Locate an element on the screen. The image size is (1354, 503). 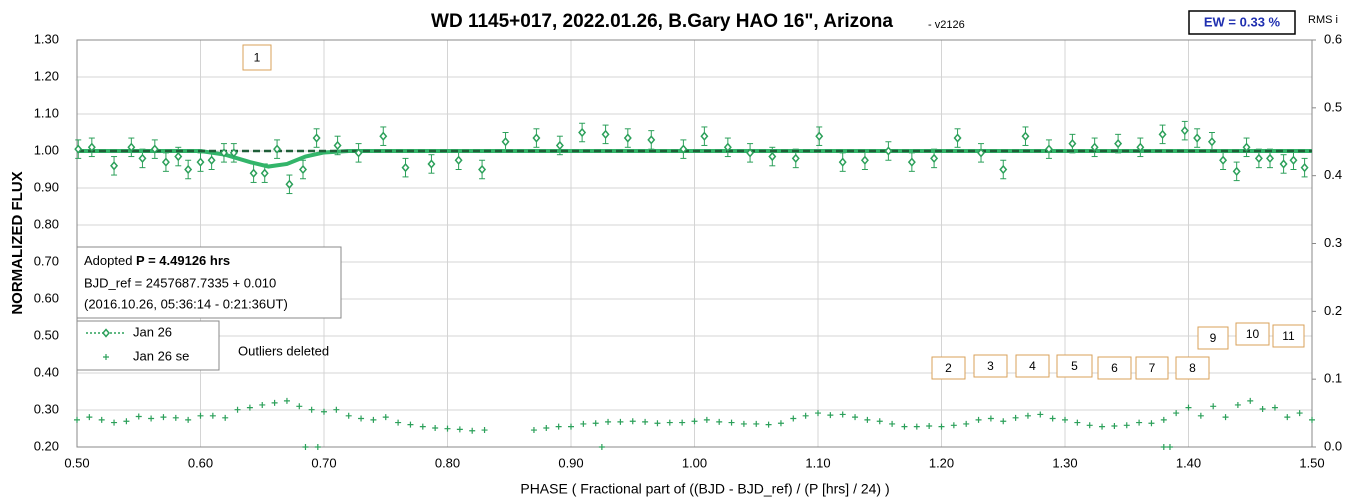
y-tick-label: 1.20 is located at coordinates (46, 75).